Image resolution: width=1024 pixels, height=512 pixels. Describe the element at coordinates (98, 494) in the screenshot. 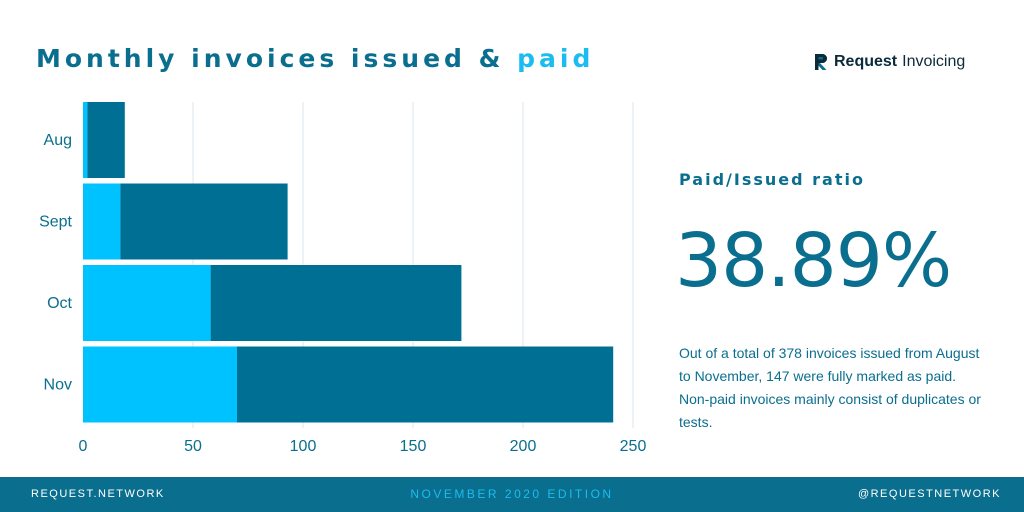

I see `footer-website: REQUEST.NETWORK` at that location.